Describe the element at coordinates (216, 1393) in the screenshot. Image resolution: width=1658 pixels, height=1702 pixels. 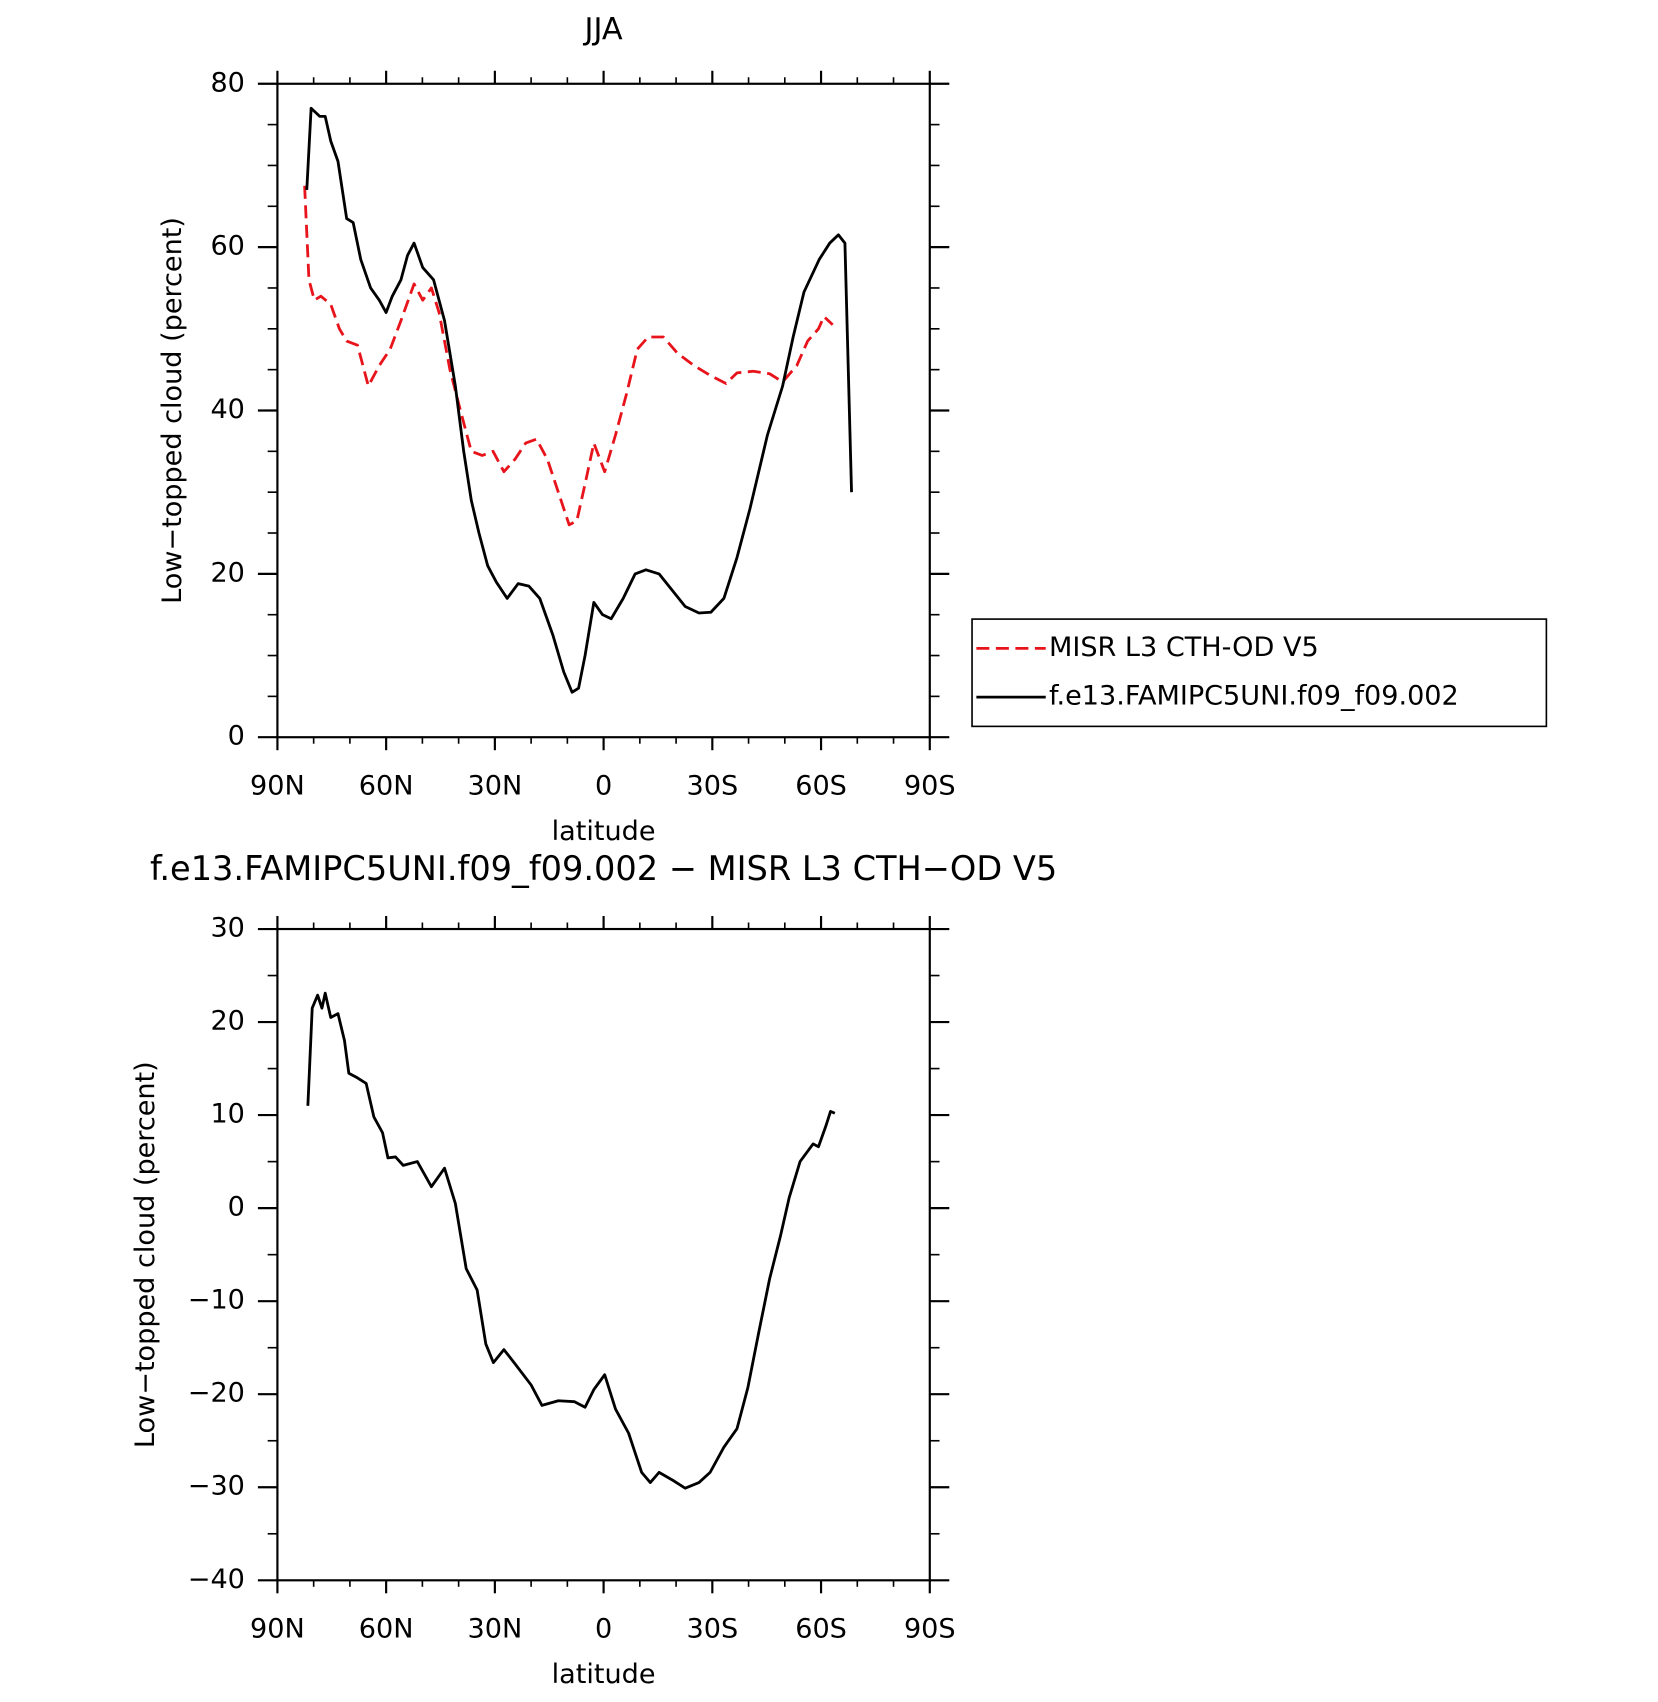
I see `y-tick-label: −20` at that location.